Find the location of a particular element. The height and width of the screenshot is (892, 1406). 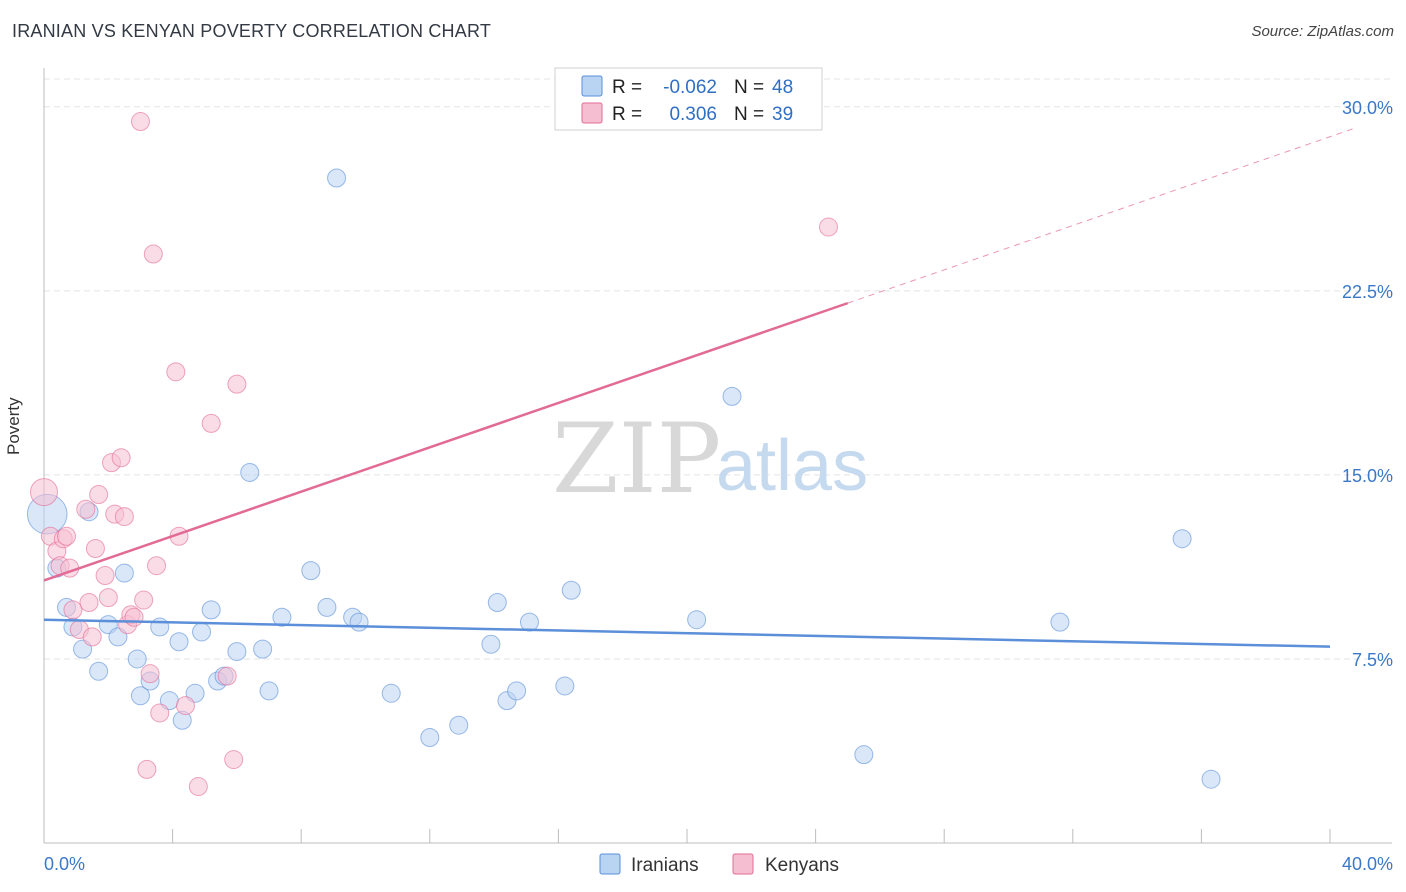

series-legend-swatch-iranians is located at coordinates (610, 864).